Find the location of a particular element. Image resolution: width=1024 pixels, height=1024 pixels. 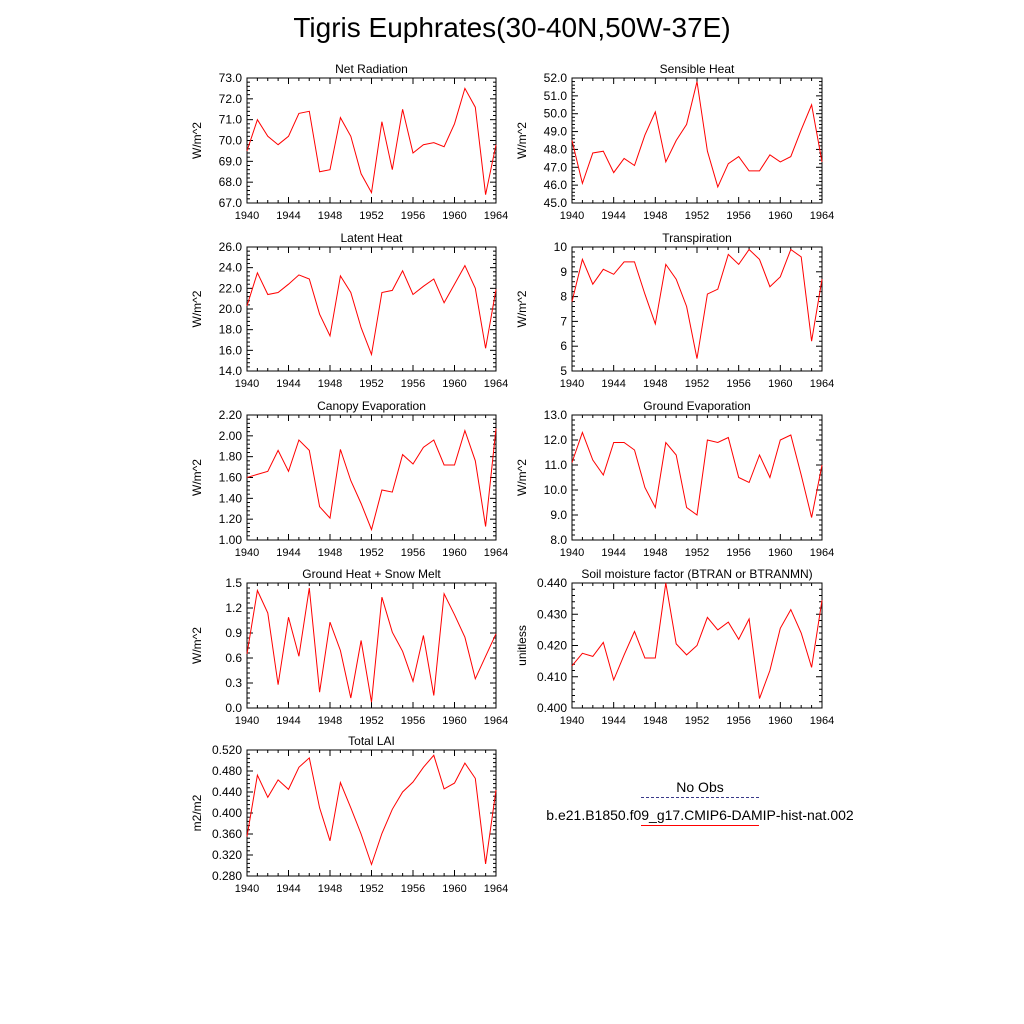

y-tick-label: 22.0 is located at coordinates (231, 288).